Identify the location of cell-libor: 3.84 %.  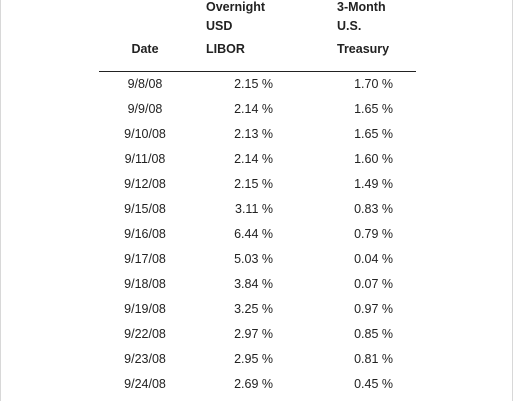
(253, 284).